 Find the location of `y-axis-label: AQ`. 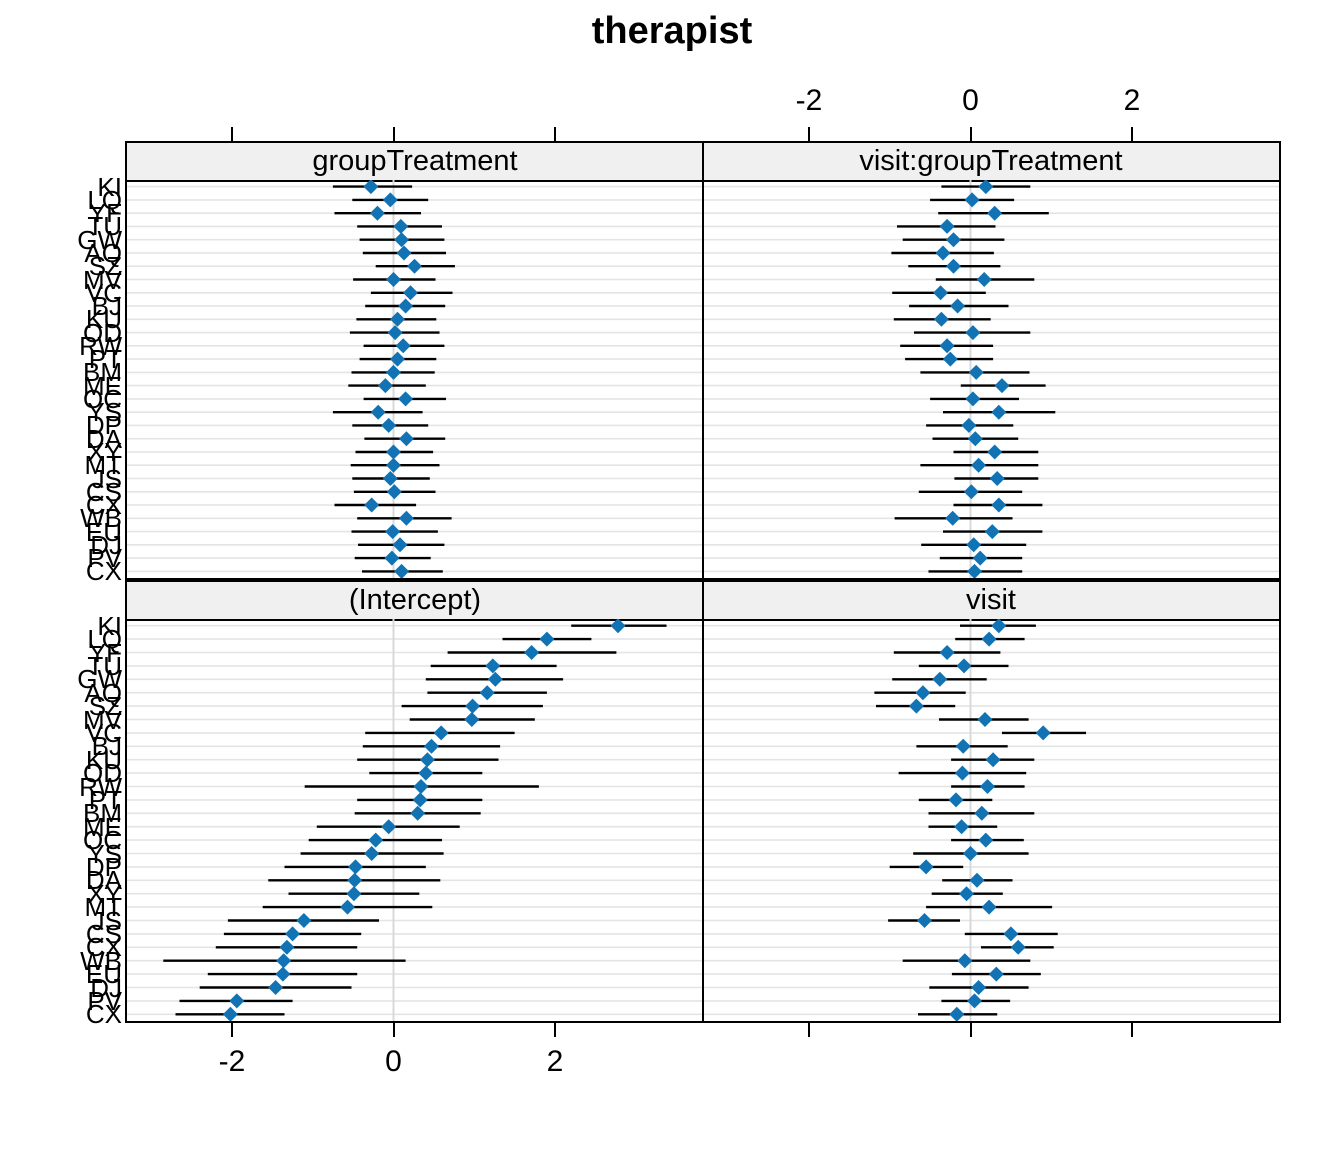

y-axis-label: AQ is located at coordinates (103, 692).